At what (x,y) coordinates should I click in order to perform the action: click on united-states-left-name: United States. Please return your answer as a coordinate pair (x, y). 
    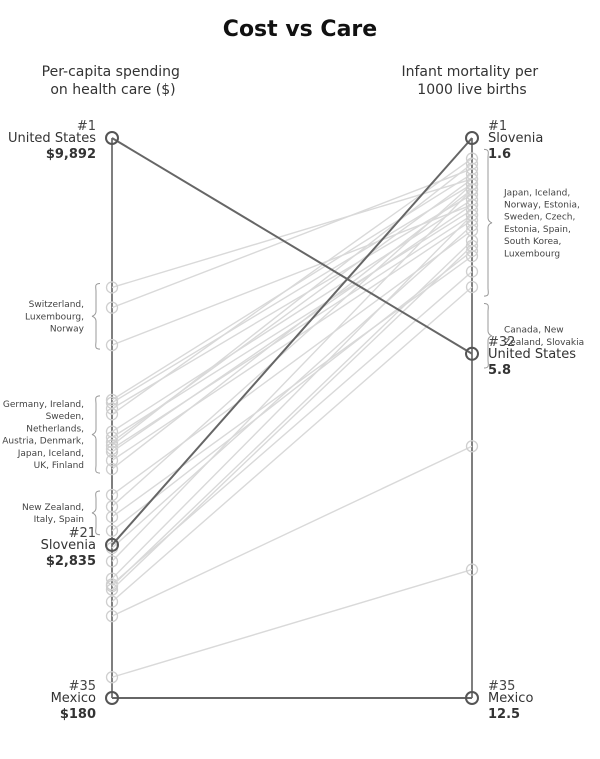
    Looking at the image, I should click on (52, 138).